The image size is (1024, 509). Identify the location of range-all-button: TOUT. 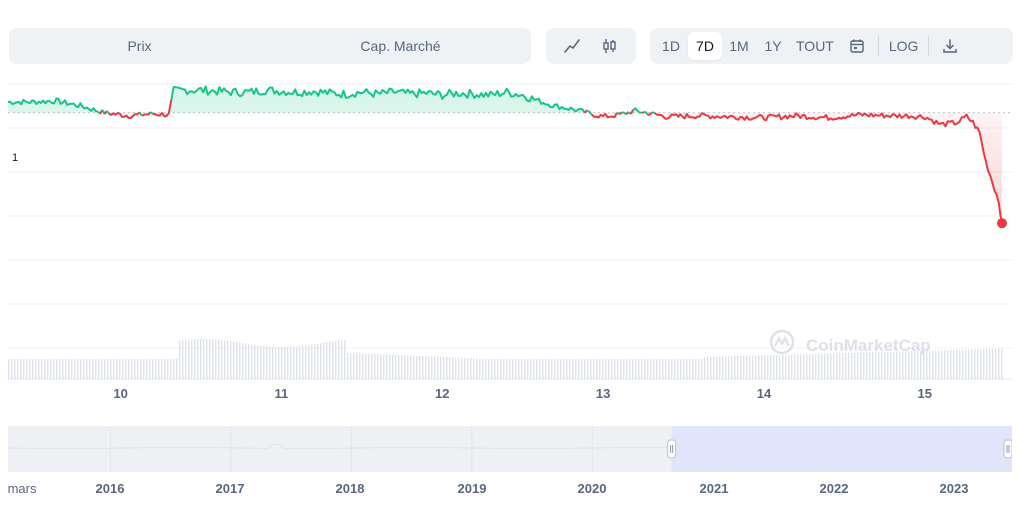
(815, 46).